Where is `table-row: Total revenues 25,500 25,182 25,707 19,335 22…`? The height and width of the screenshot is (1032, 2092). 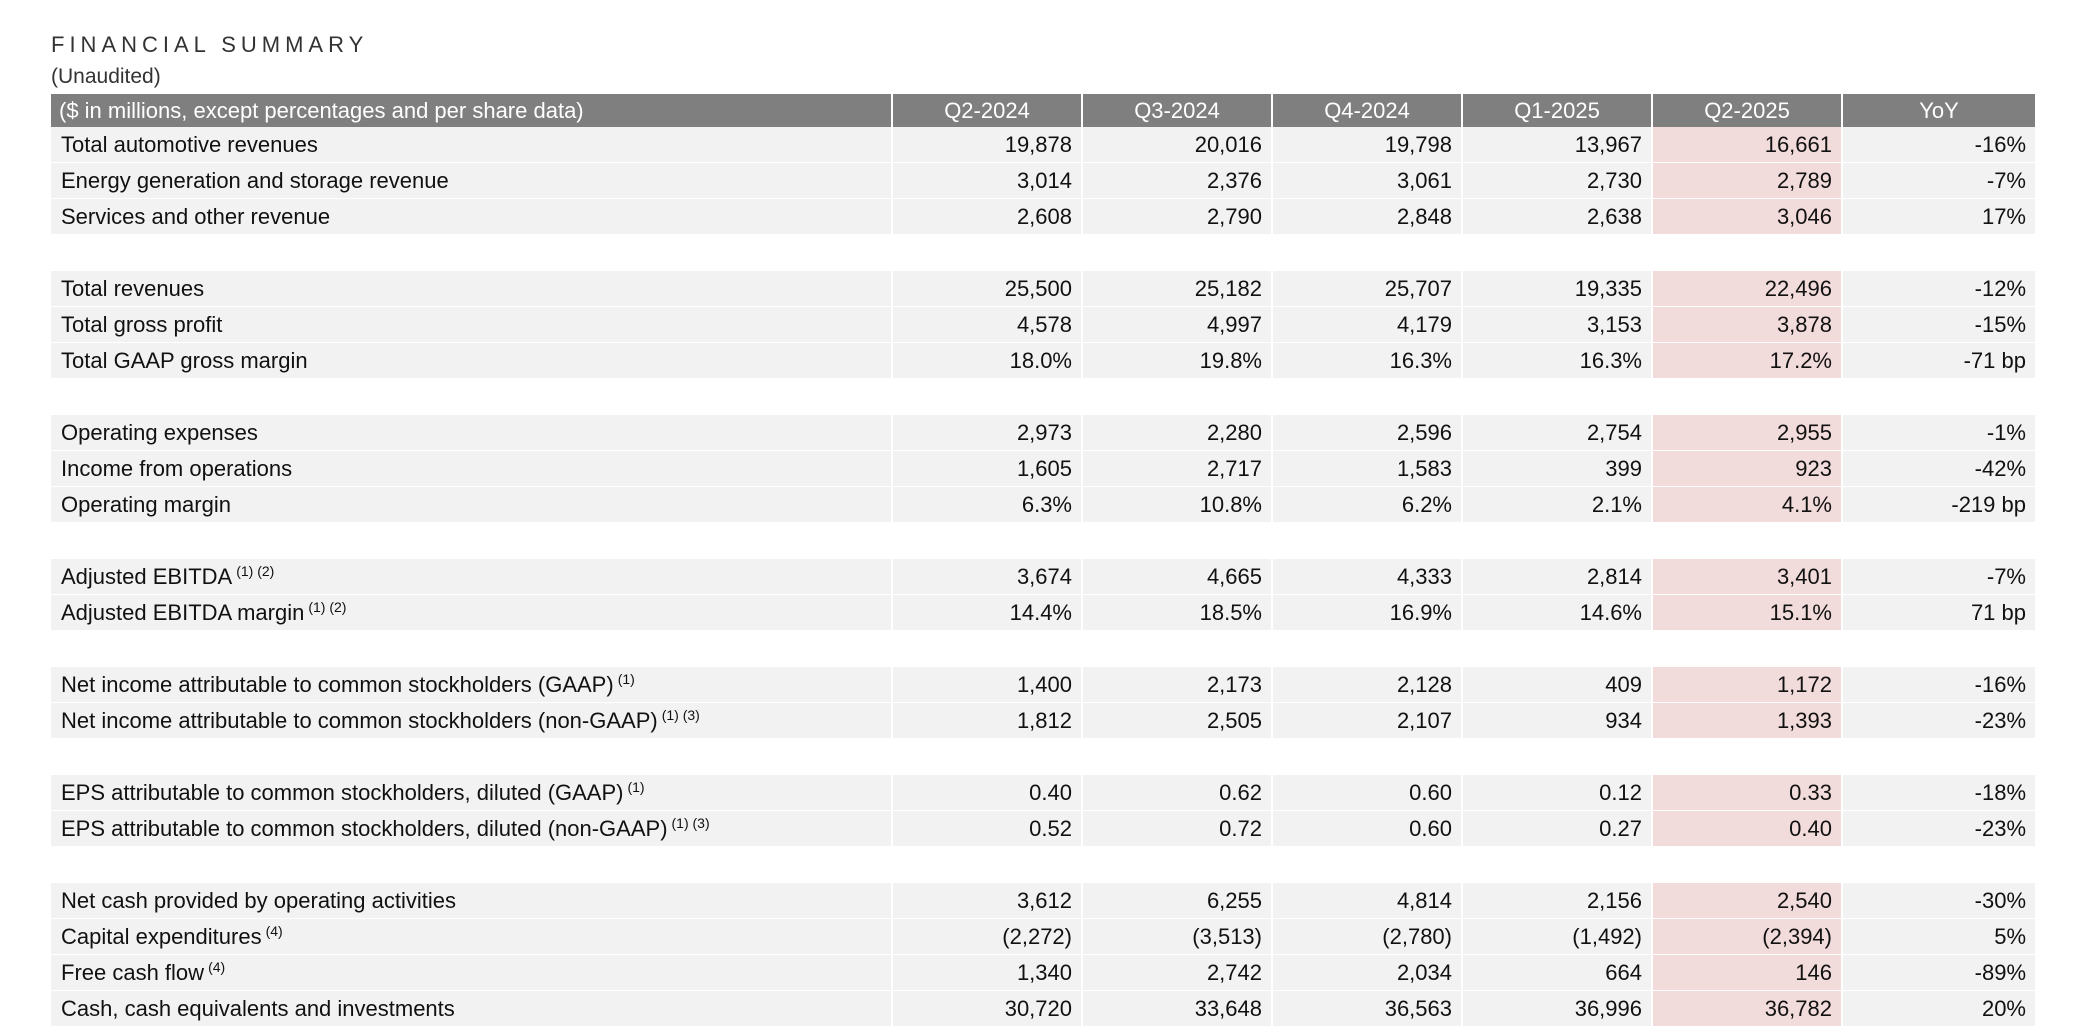
table-row: Total revenues 25,500 25,182 25,707 19,335 22… is located at coordinates (1043, 289).